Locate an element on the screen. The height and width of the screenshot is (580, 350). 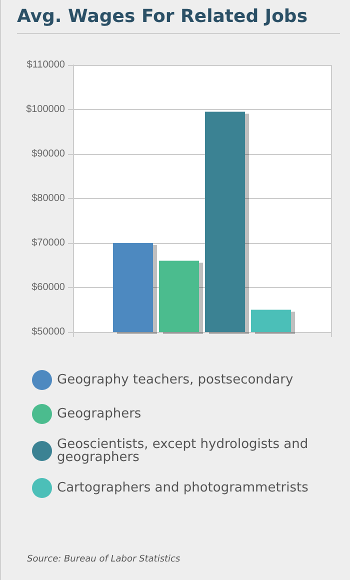
y-tick-label: $110000 is located at coordinates (46, 65).